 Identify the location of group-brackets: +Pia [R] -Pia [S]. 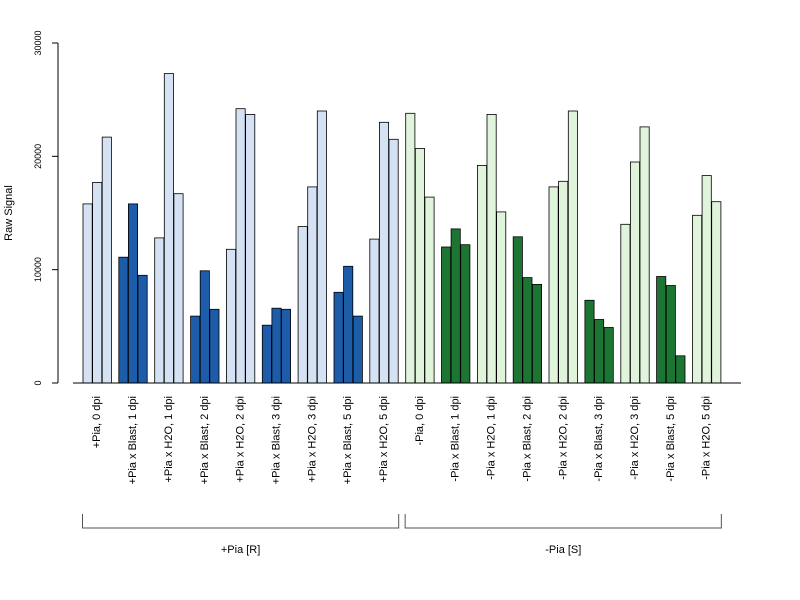
(402, 535).